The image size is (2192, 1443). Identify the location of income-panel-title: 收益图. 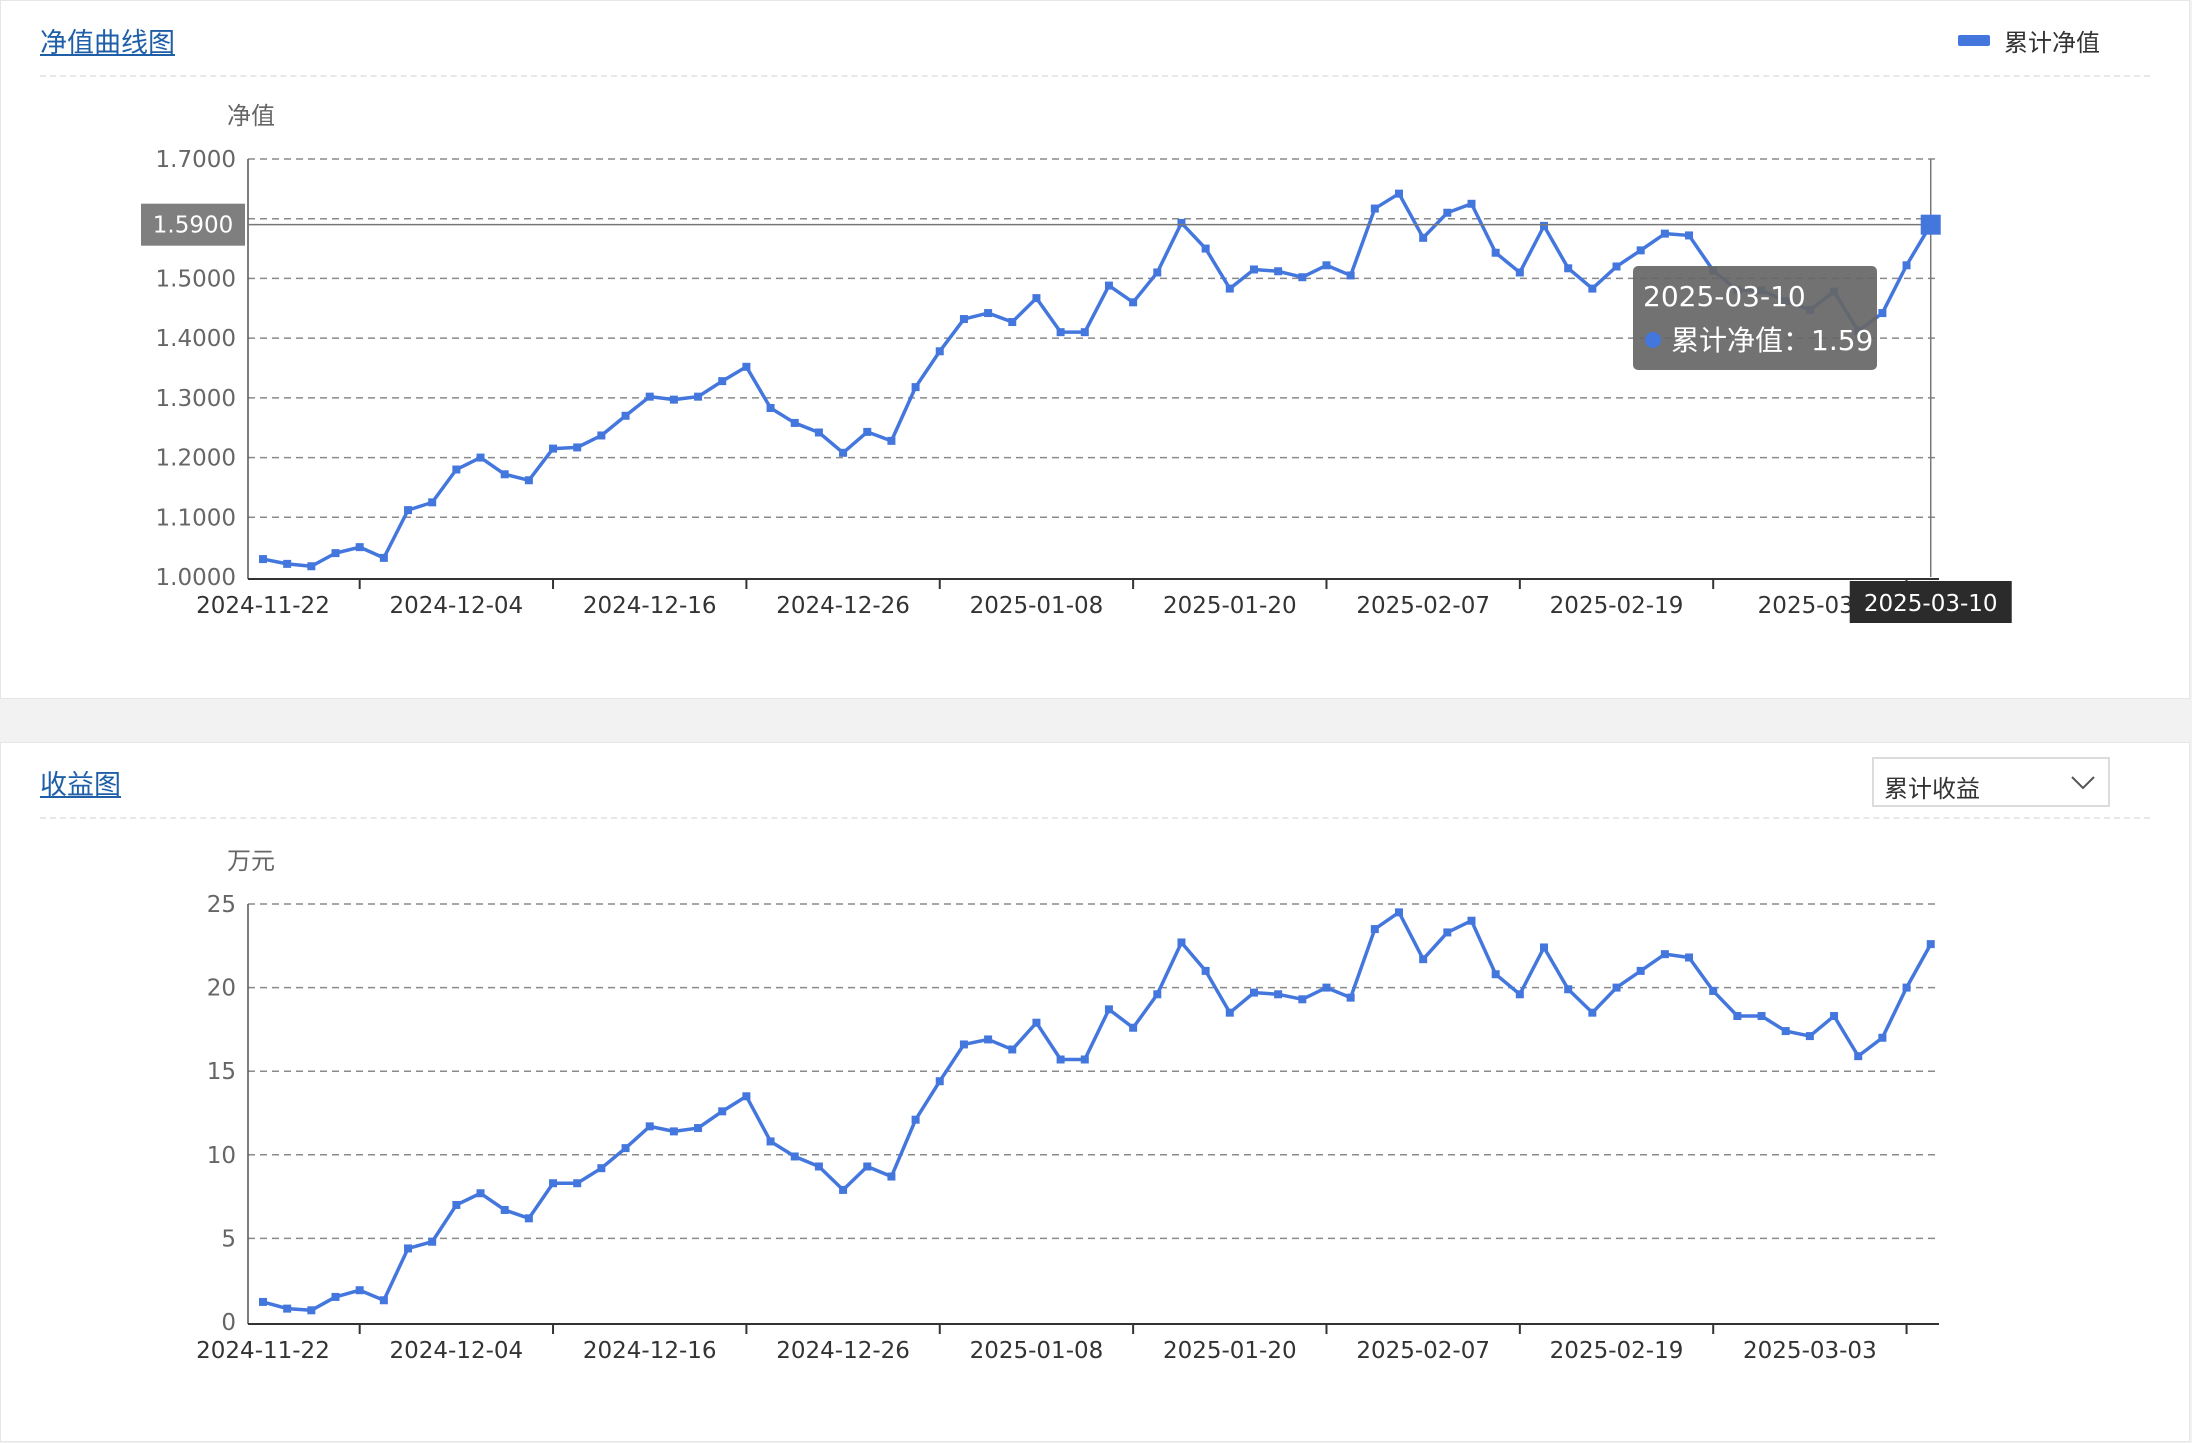
(80, 785).